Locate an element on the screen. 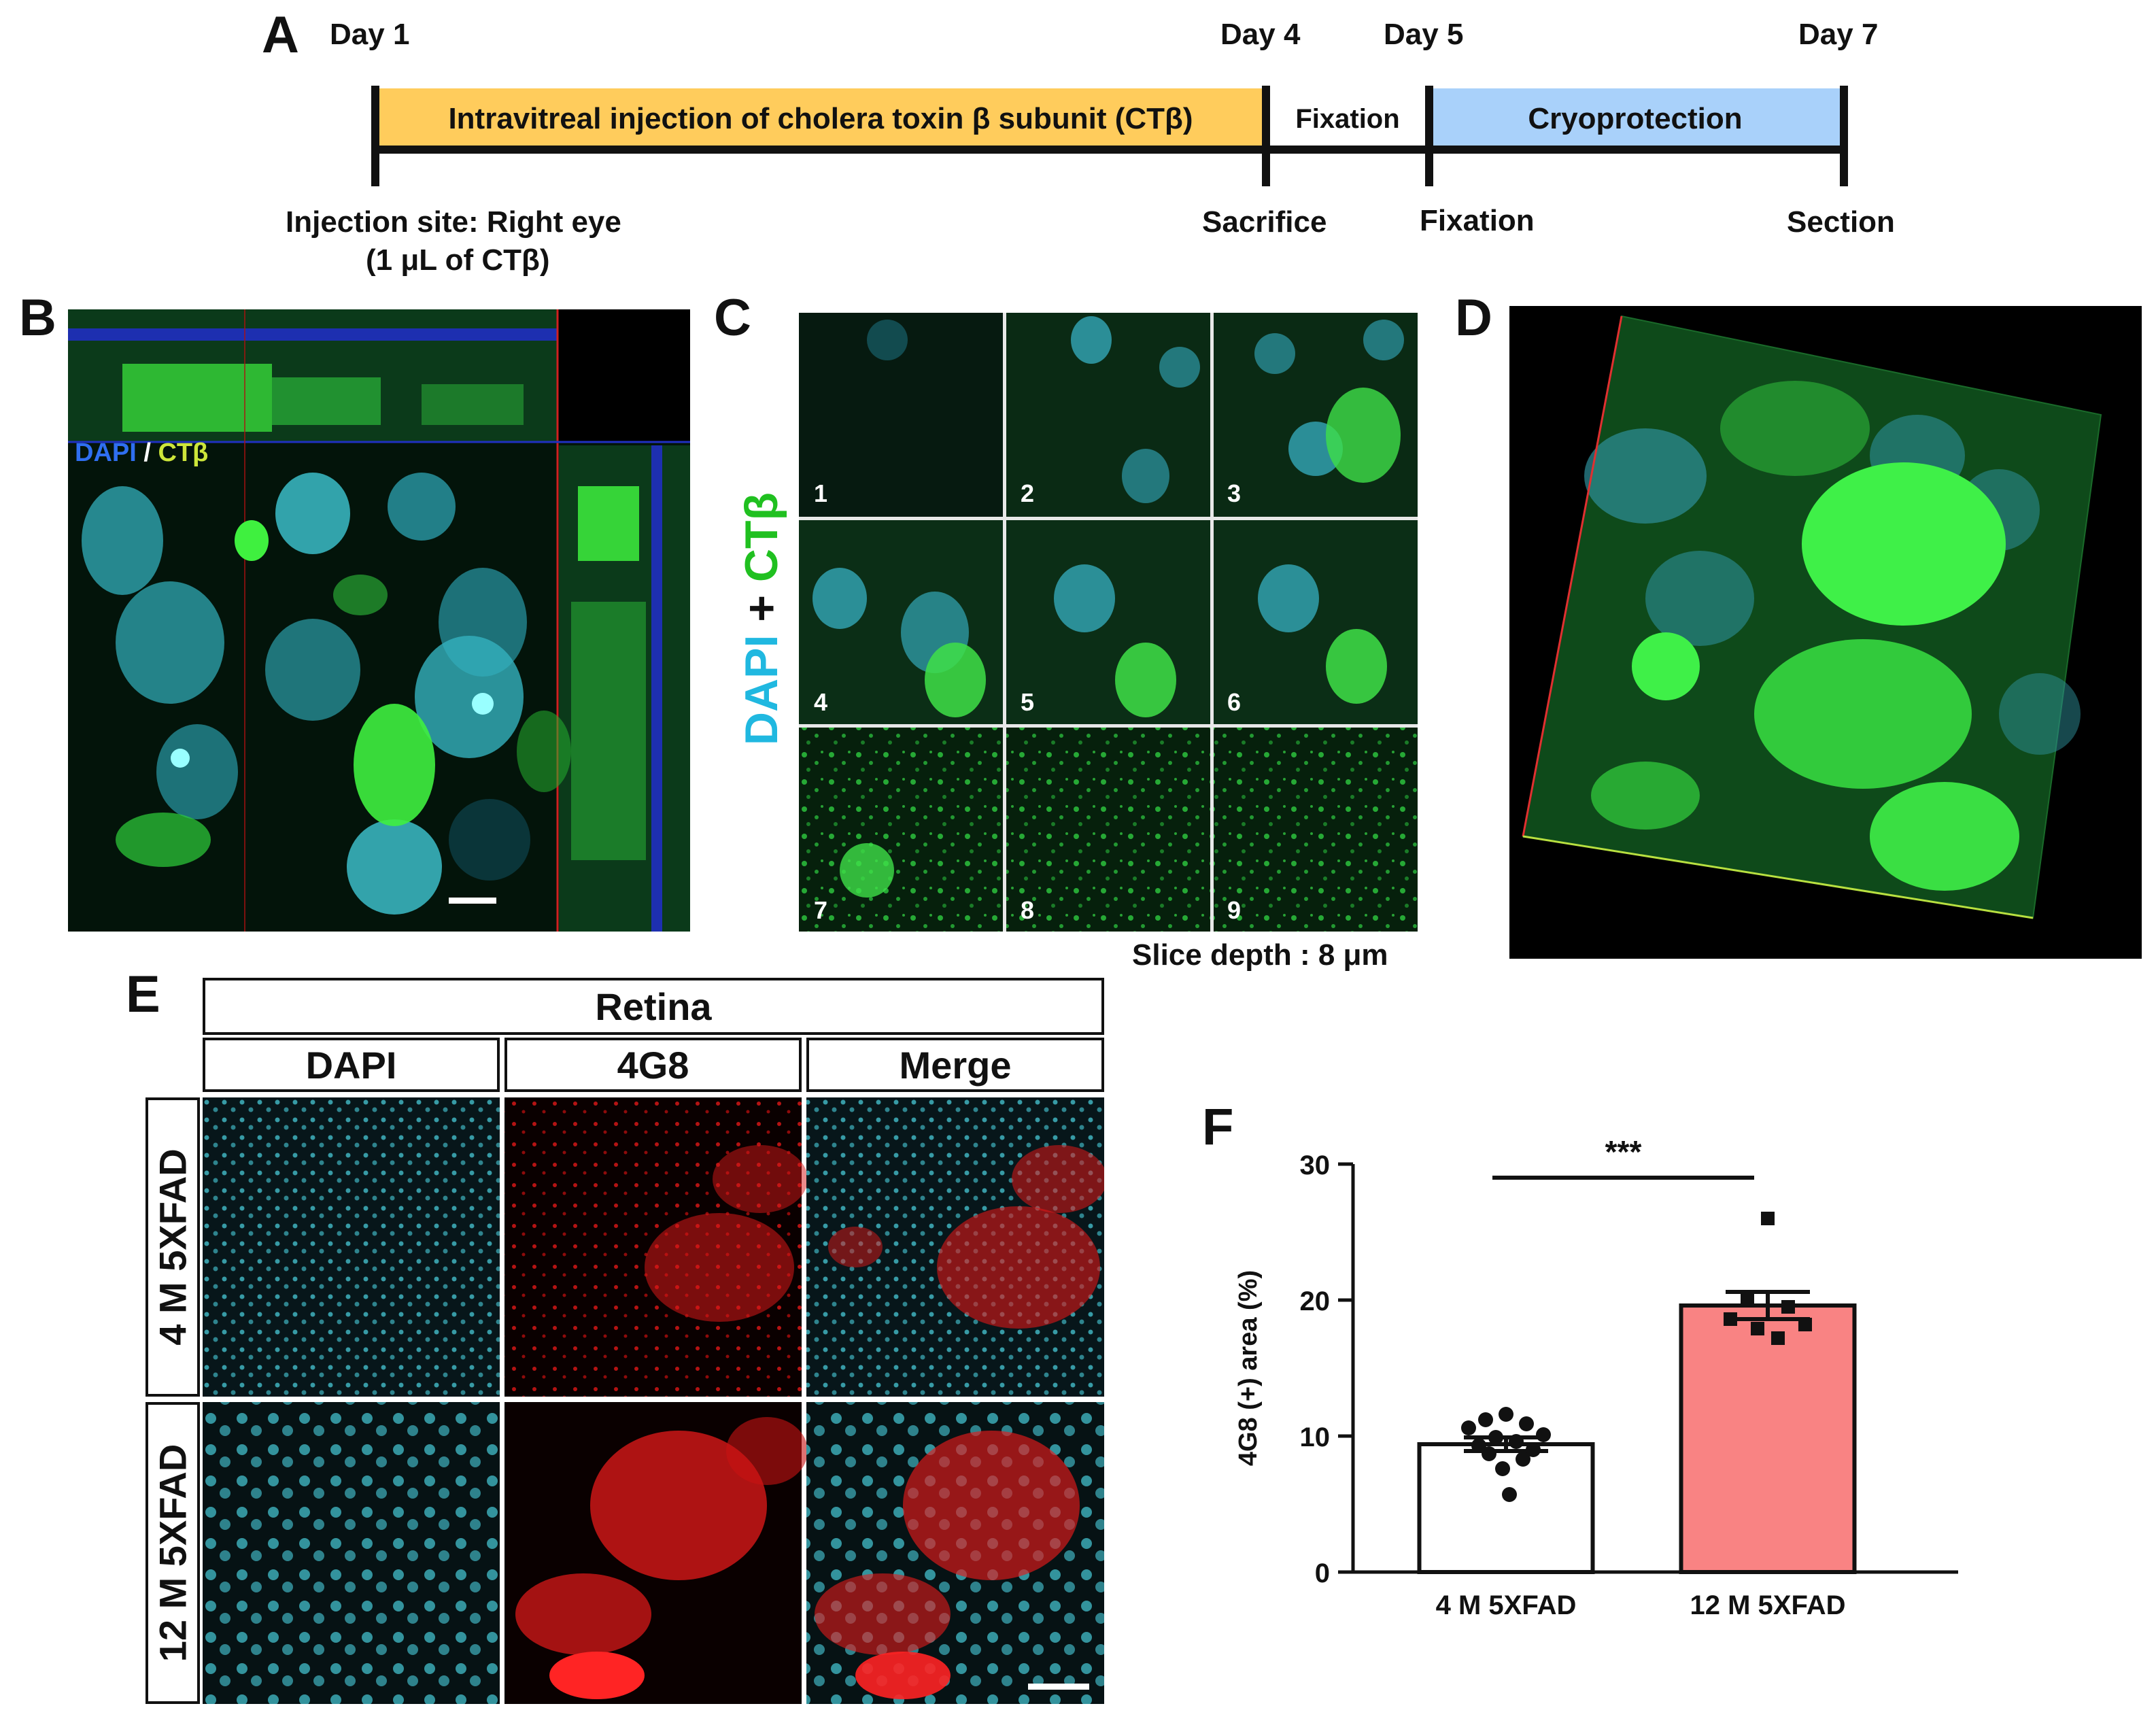  timeline-tick-day7 is located at coordinates (1844, 136).